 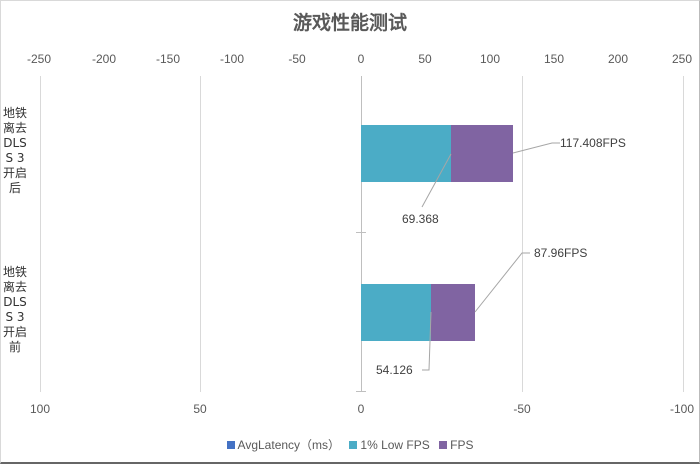 What do you see at coordinates (453, 312) in the screenshot?
I see `bar-before-fps` at bounding box center [453, 312].